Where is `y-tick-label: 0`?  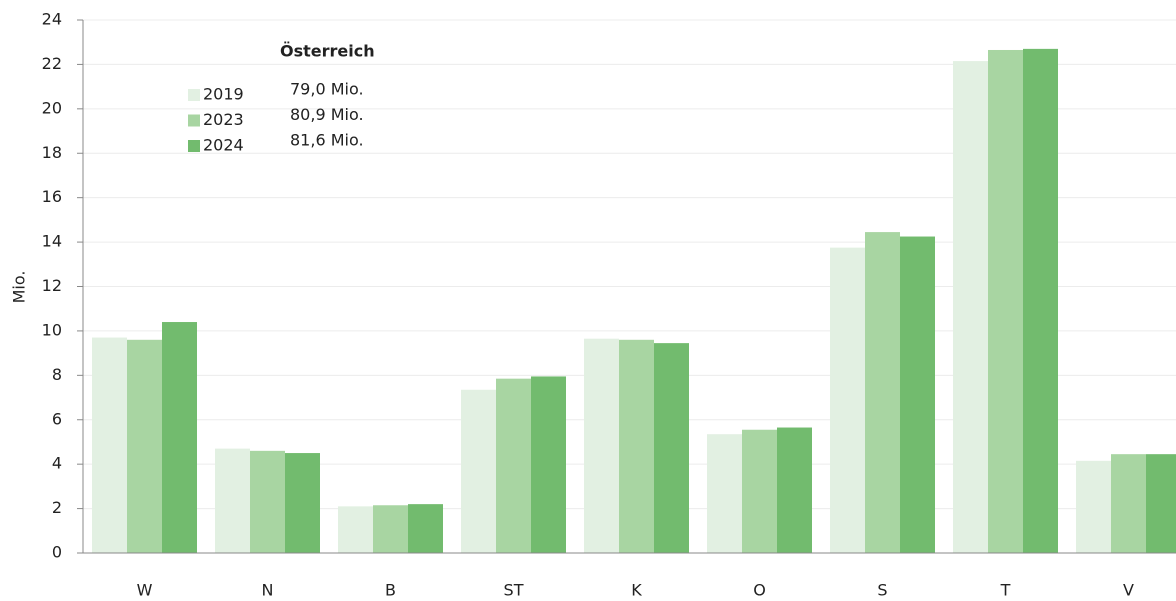
y-tick-label: 0 is located at coordinates (57, 552).